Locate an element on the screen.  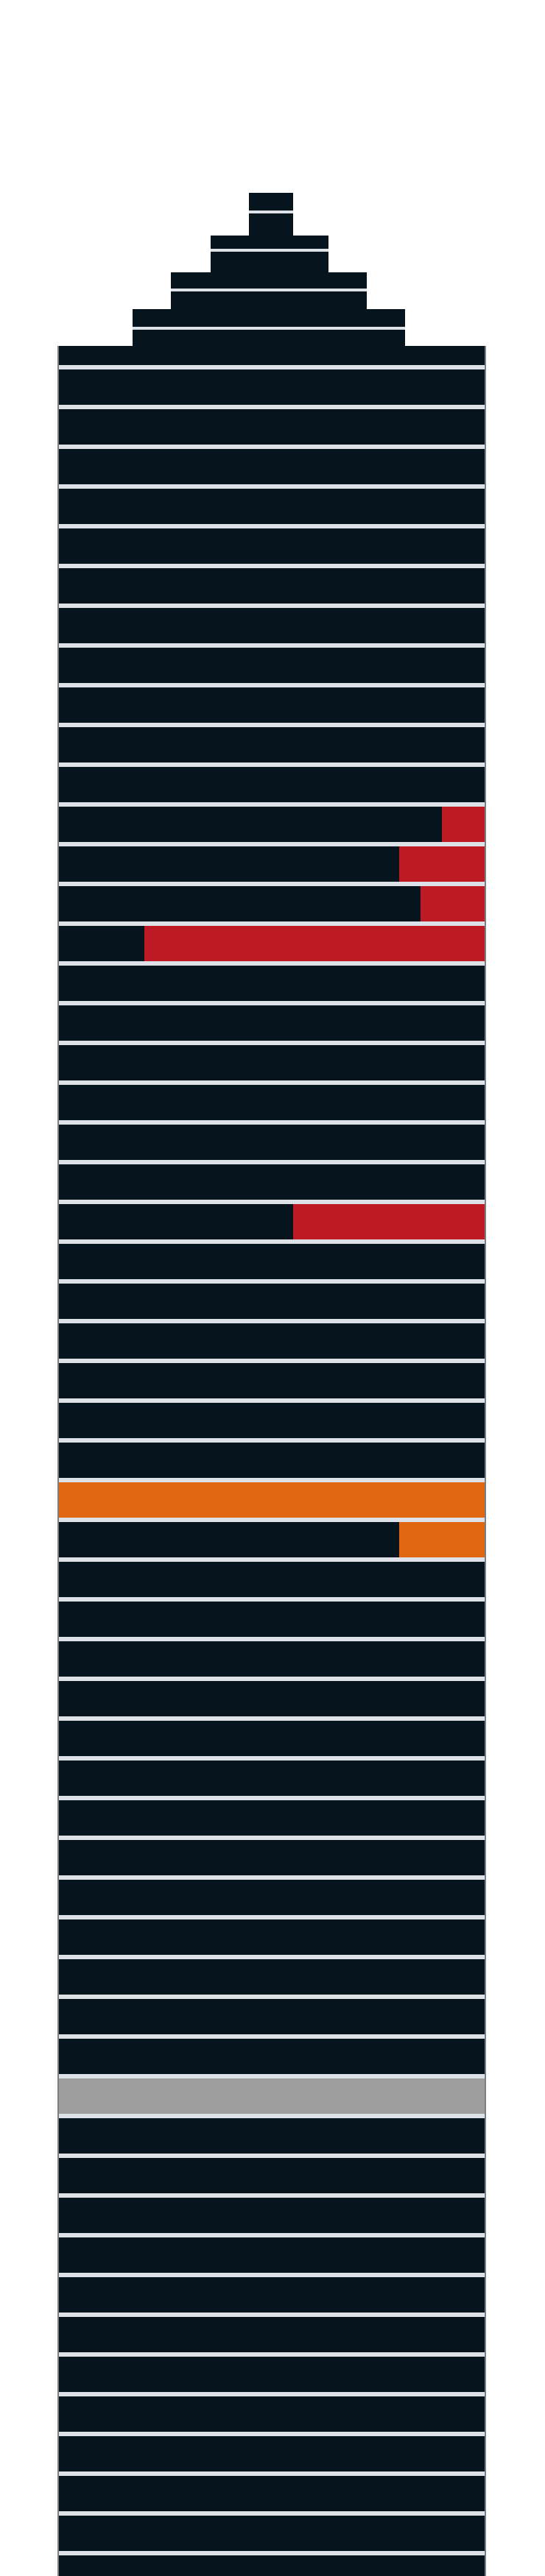
floor-15-red-segment is located at coordinates (314, 943).